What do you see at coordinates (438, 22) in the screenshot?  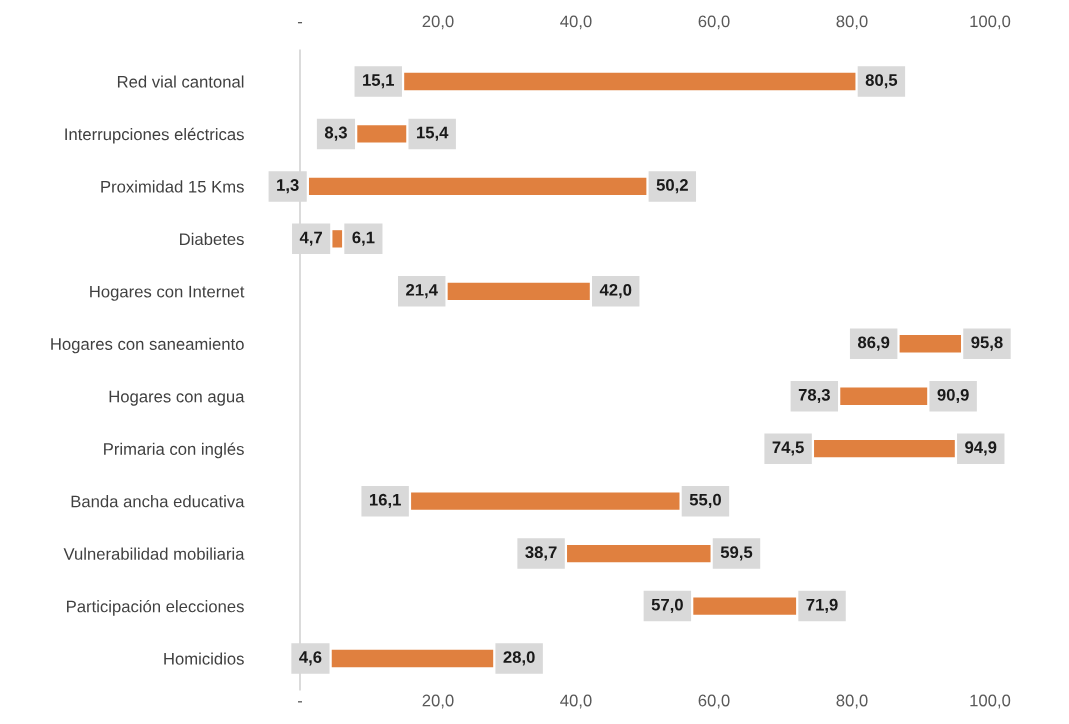 I see `x2-tick-label: 20,0` at bounding box center [438, 22].